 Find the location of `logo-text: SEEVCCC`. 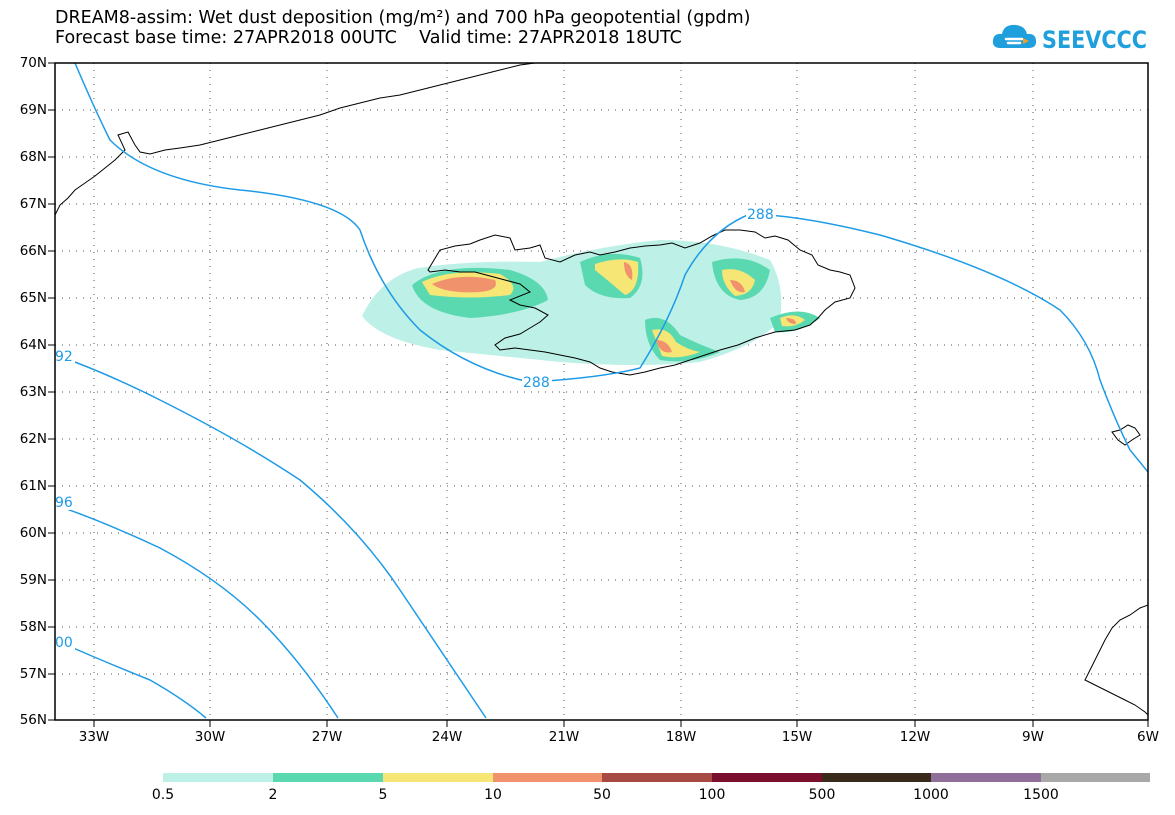

logo-text: SEEVCCC is located at coordinates (1094, 40).